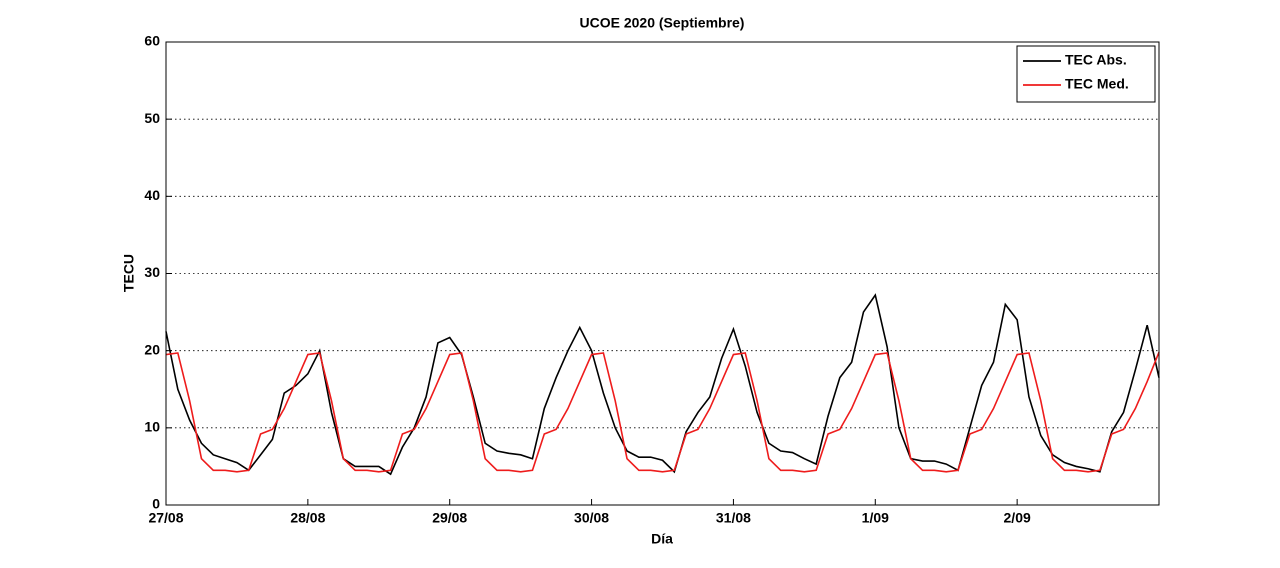 The width and height of the screenshot is (1280, 568). Describe the element at coordinates (307, 518) in the screenshot. I see `x-tick-label: 28/08` at that location.